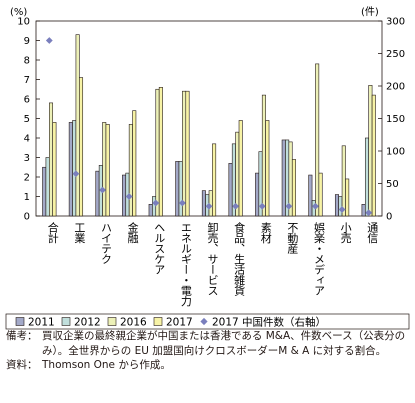  What do you see at coordinates (395, 22) in the screenshot?
I see `right-tick-label: 300` at bounding box center [395, 22].